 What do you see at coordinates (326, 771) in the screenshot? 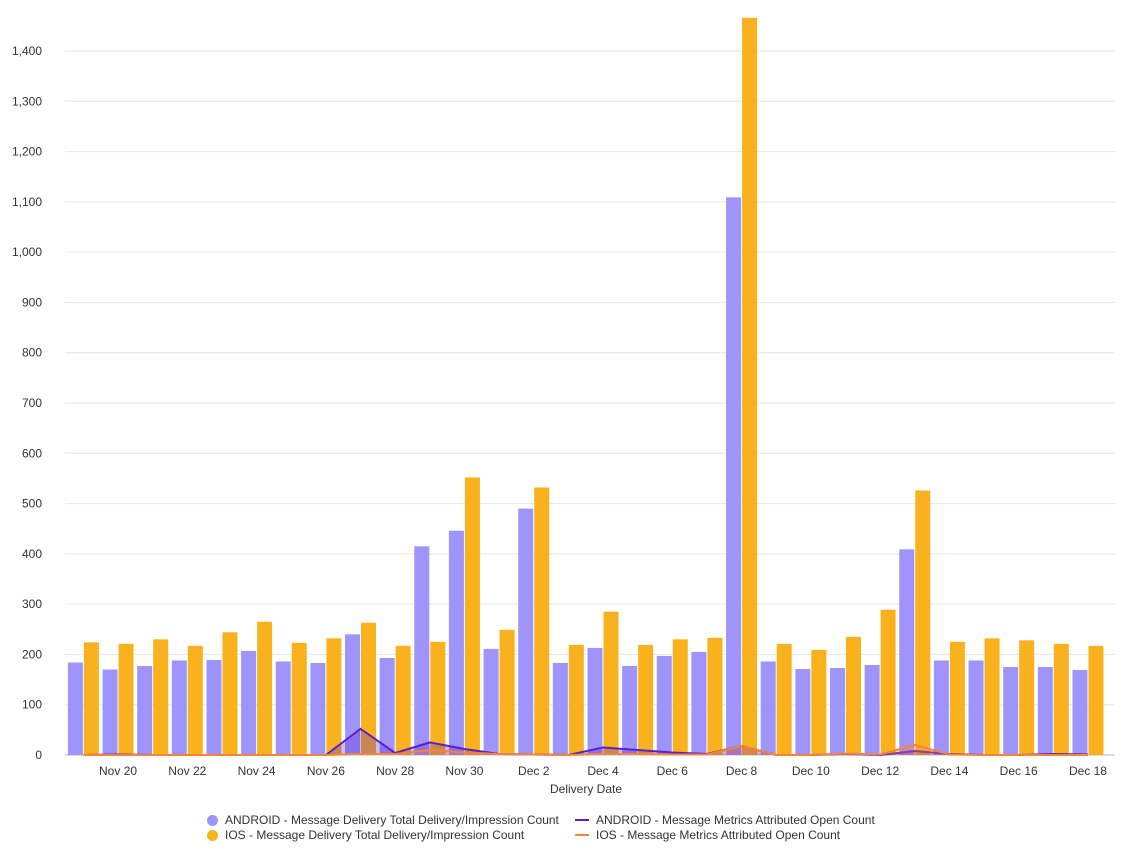
I see `x-tick-label: Nov 26` at bounding box center [326, 771].